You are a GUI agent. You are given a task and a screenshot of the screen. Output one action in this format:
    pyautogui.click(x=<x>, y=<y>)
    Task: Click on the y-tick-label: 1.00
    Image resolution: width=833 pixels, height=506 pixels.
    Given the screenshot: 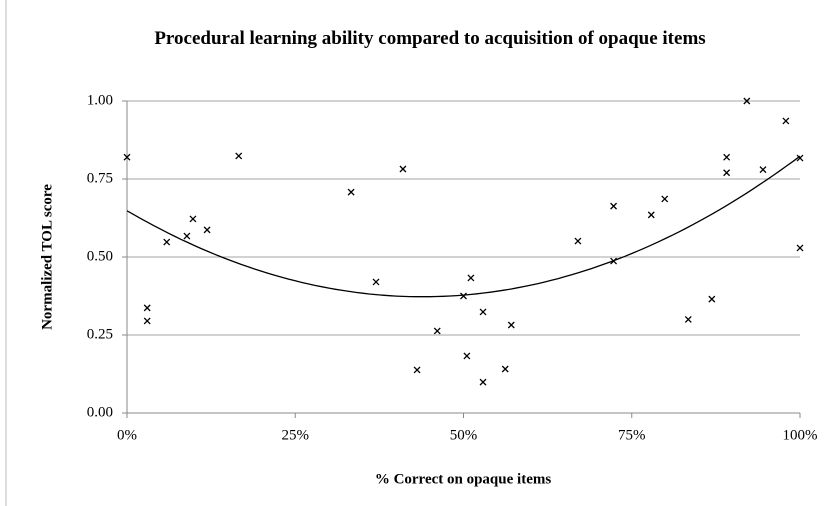 What is the action you would take?
    pyautogui.click(x=100, y=100)
    